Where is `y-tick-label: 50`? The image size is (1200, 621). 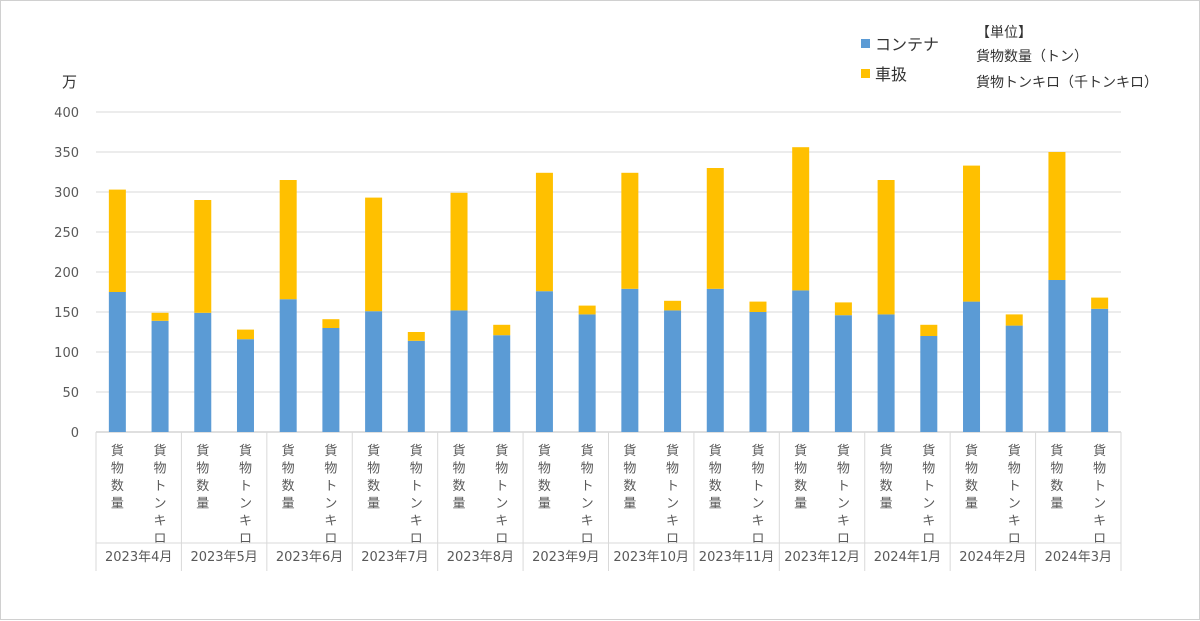 y-tick-label: 50 is located at coordinates (70, 393).